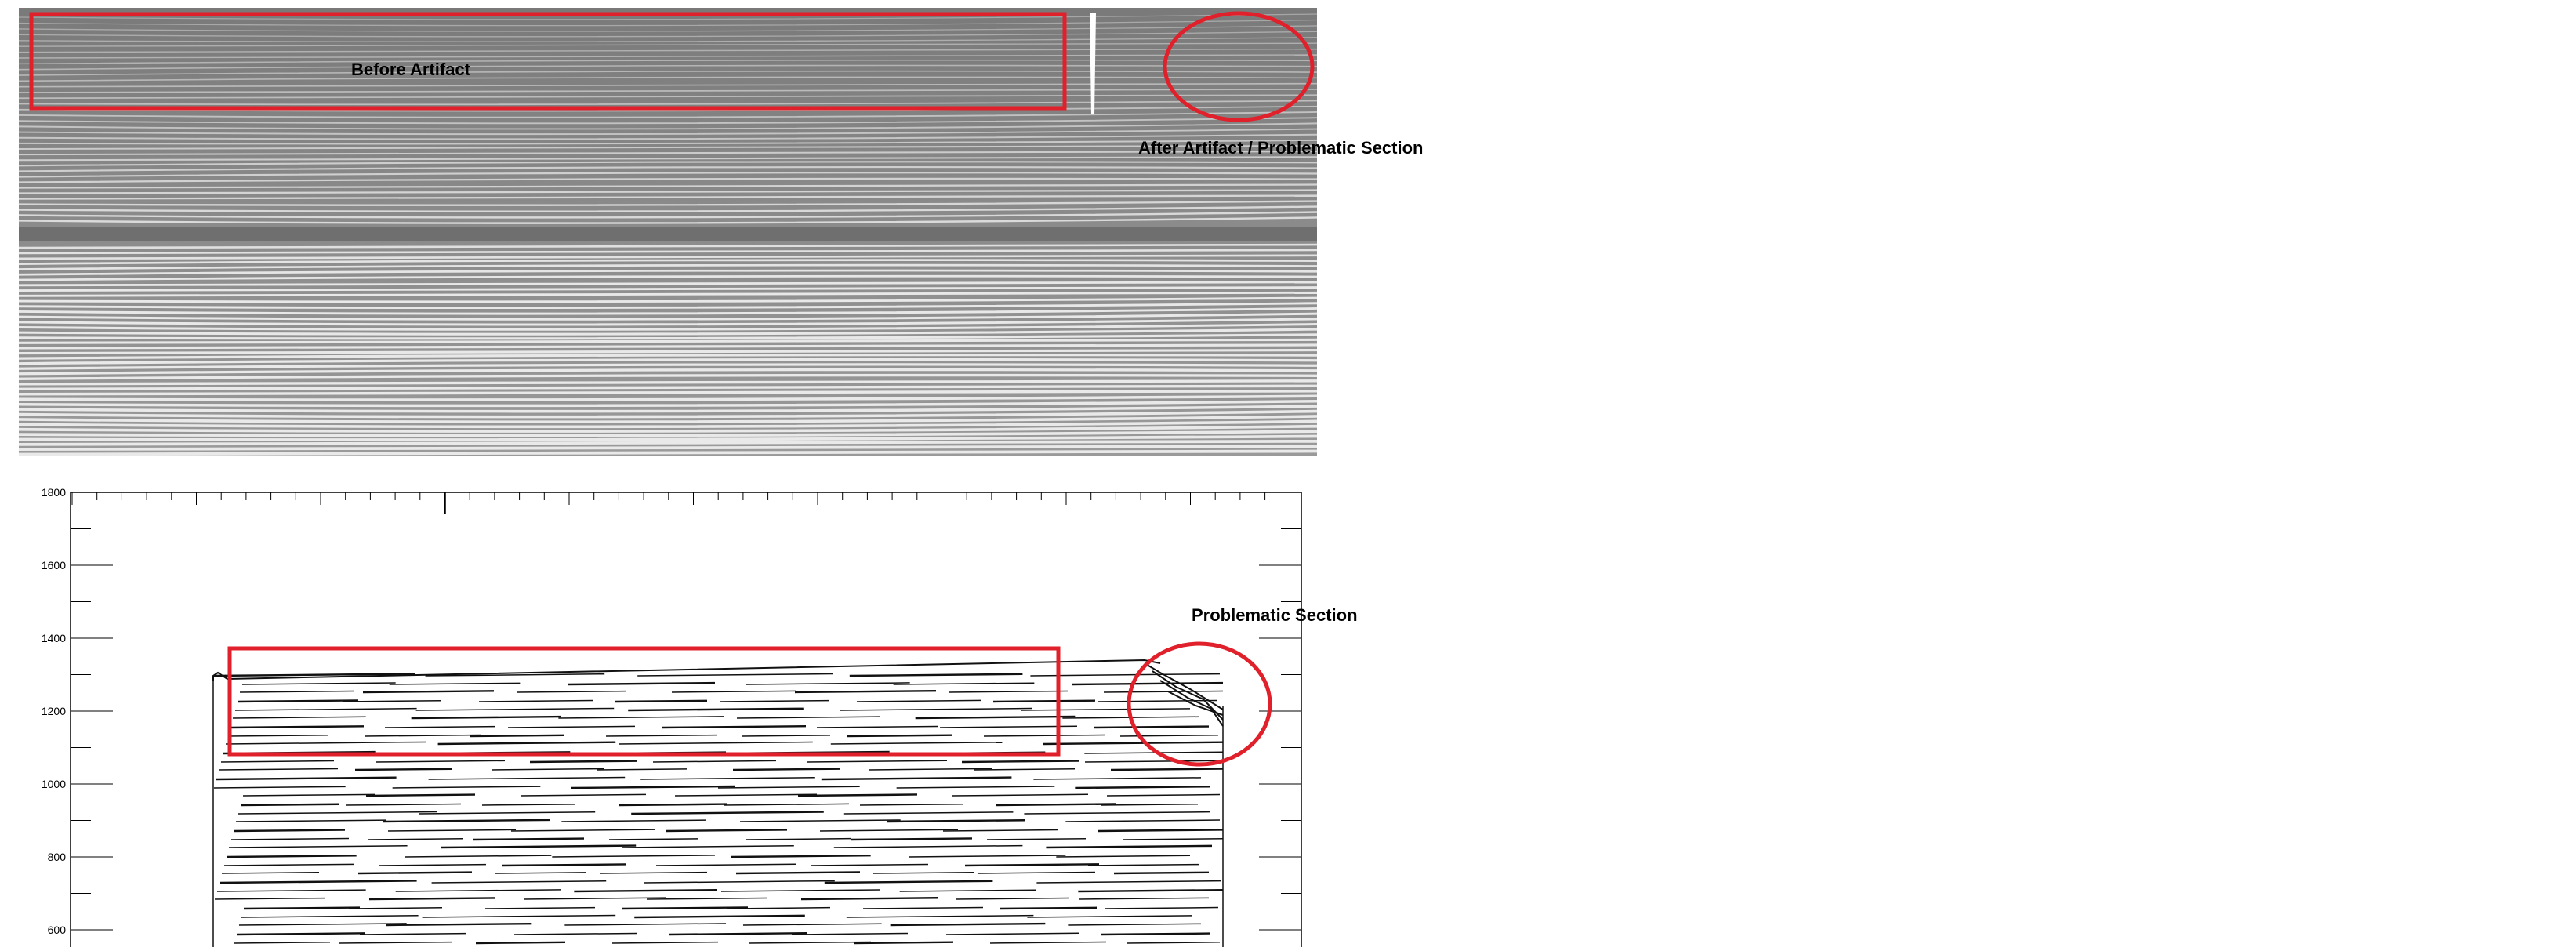 Image resolution: width=2576 pixels, height=951 pixels. Describe the element at coordinates (548, 62) in the screenshot. I see `before-artifact-box` at that location.